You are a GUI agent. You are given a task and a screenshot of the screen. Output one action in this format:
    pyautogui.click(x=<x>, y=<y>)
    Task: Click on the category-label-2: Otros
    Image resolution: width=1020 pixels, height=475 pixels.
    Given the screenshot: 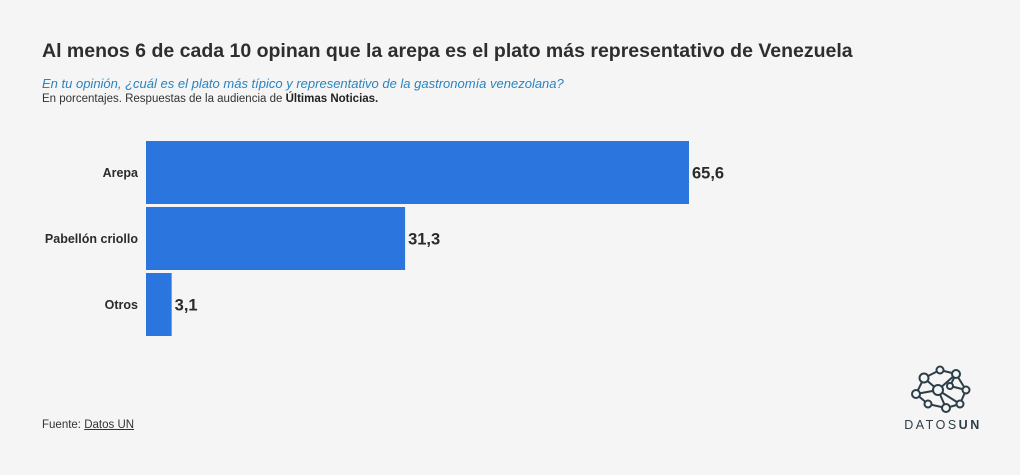 What is the action you would take?
    pyautogui.click(x=121, y=305)
    